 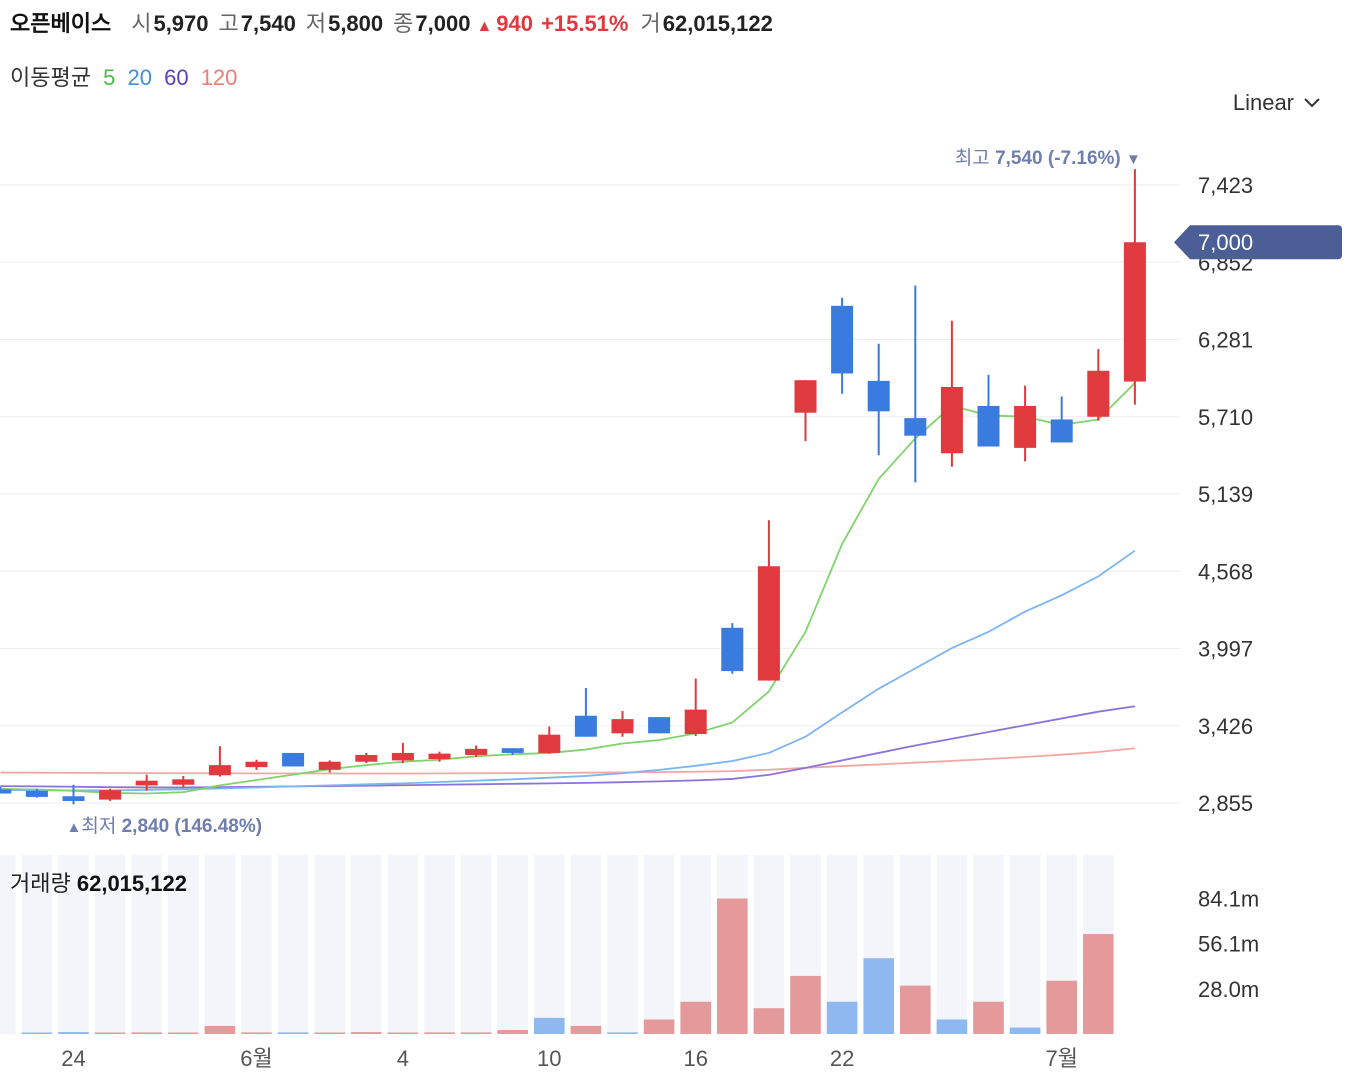 I want to click on volume-panel-title: 거래량, so click(x=40, y=883).